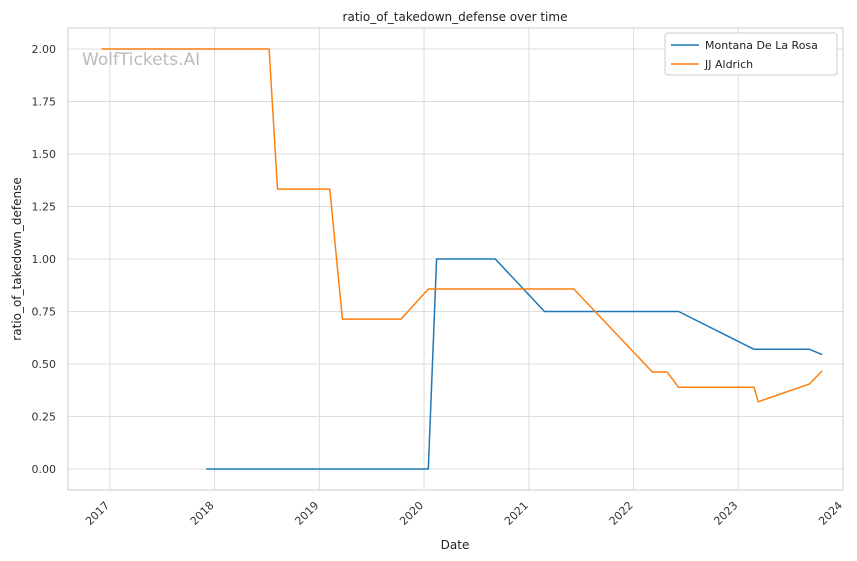  What do you see at coordinates (17, 258) in the screenshot?
I see `y-axis-label: ratio_of_takedown_defense` at bounding box center [17, 258].